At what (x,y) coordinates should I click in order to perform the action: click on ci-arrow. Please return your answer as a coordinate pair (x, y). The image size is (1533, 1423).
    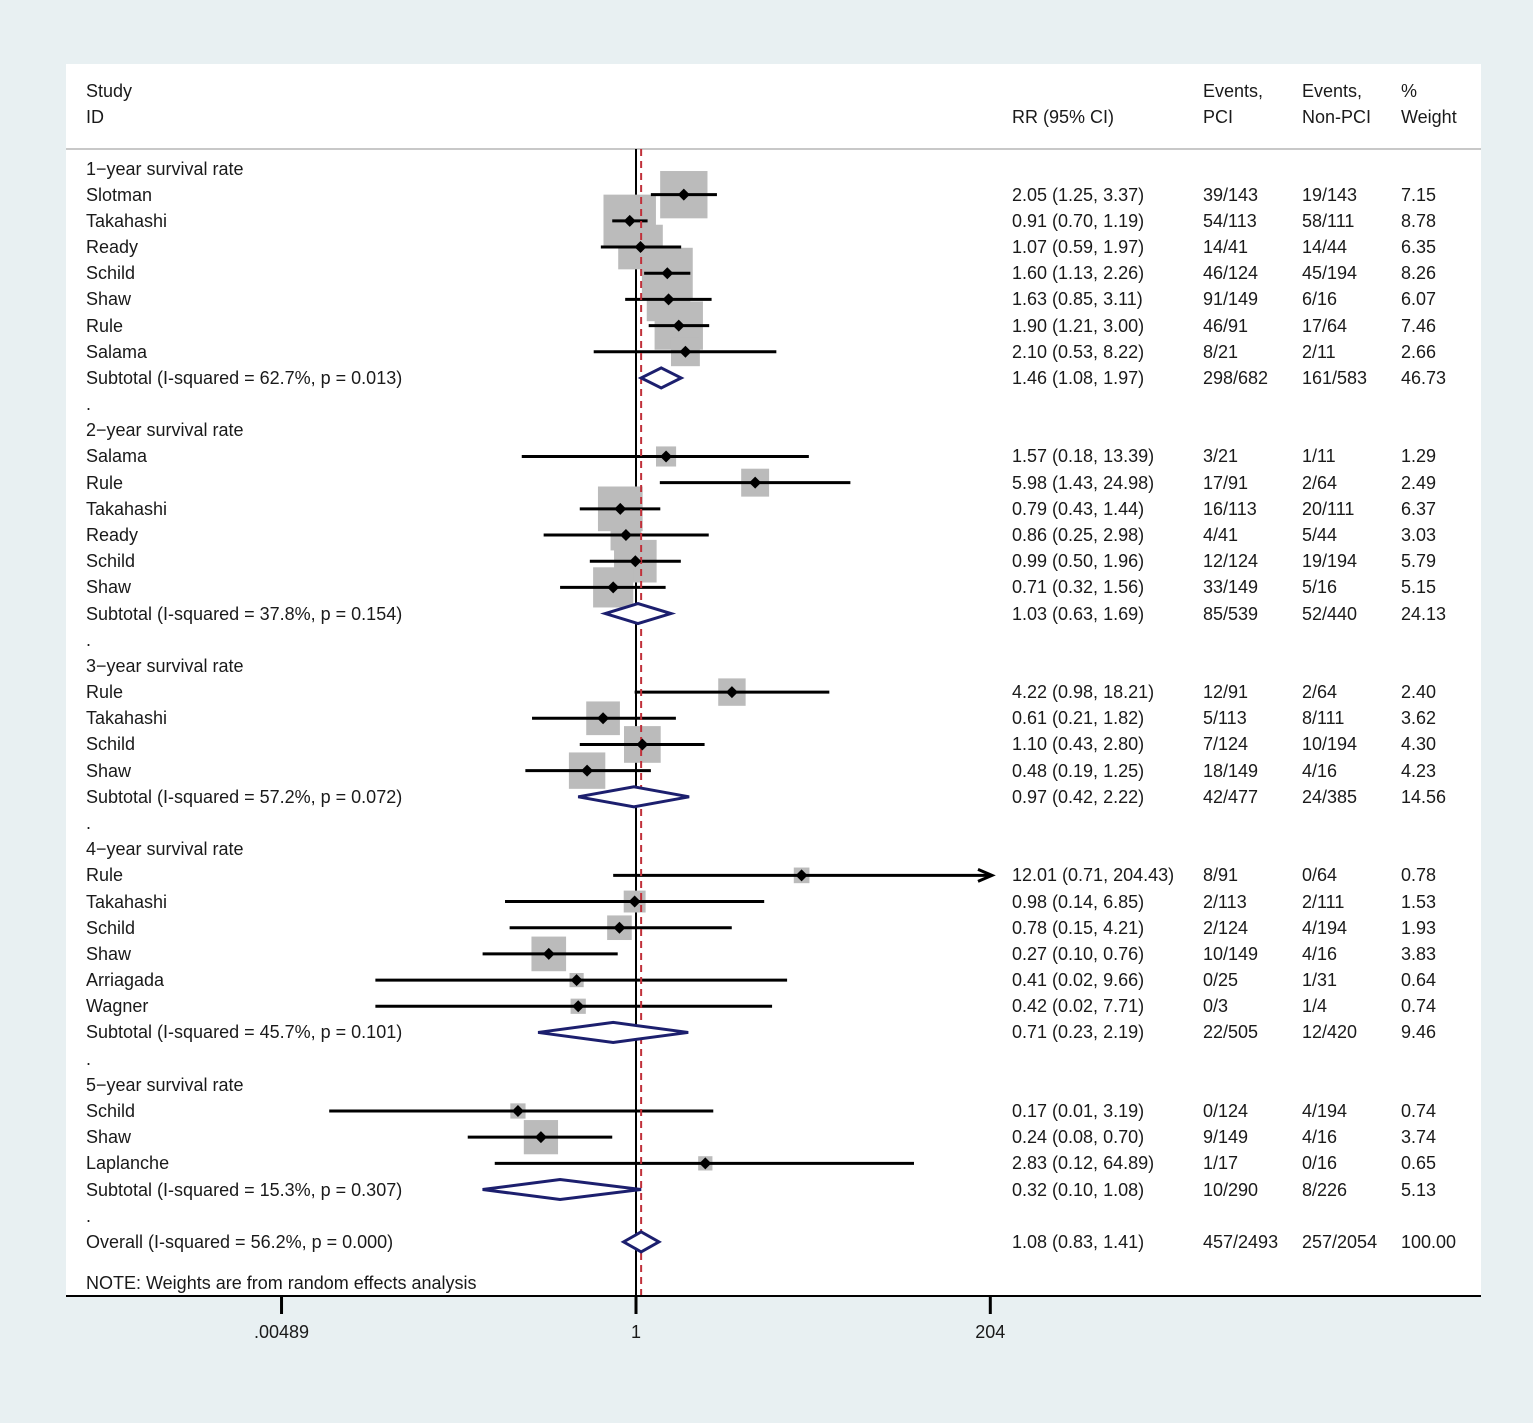
    Looking at the image, I should click on (986, 875).